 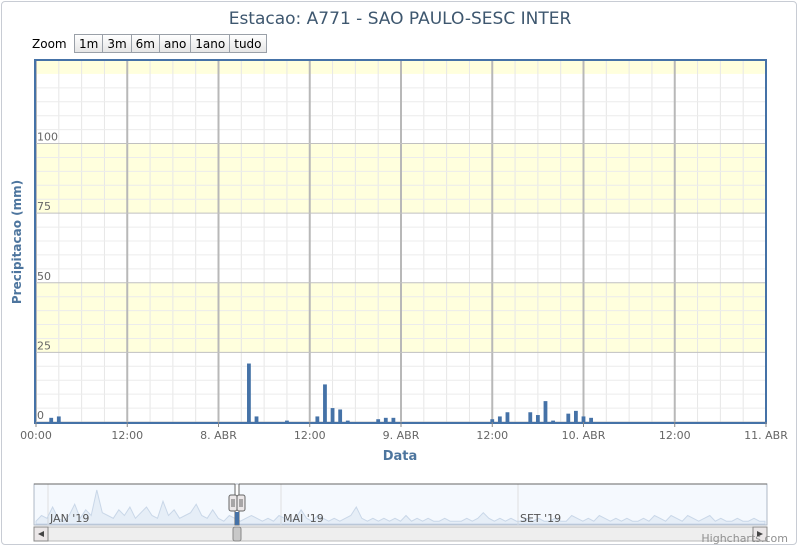 I want to click on zoom-6m-button: 6m, so click(x=144, y=43).